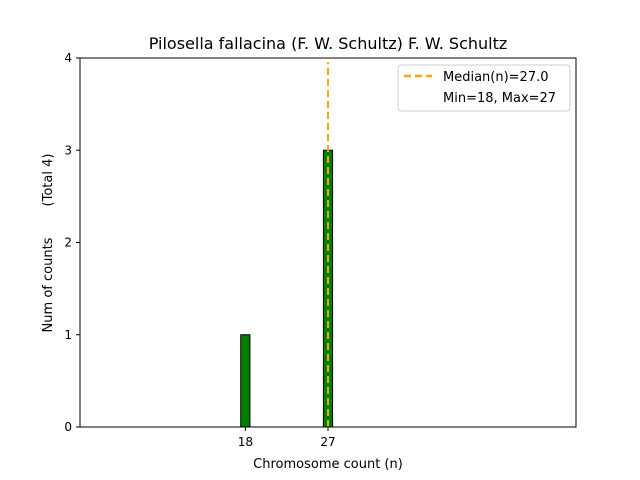 Image resolution: width=640 pixels, height=480 pixels. I want to click on y-tick-label: 4, so click(68, 58).